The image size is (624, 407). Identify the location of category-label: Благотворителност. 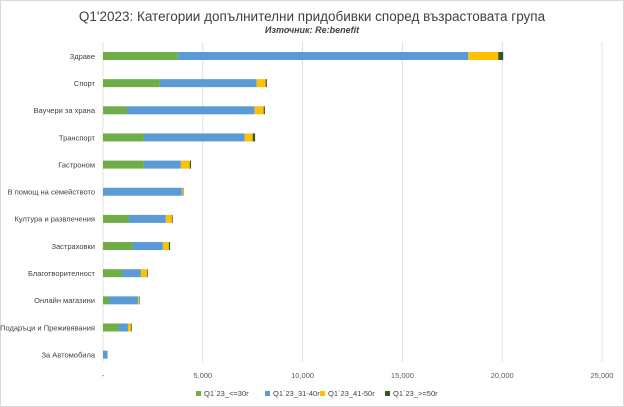
(62, 273).